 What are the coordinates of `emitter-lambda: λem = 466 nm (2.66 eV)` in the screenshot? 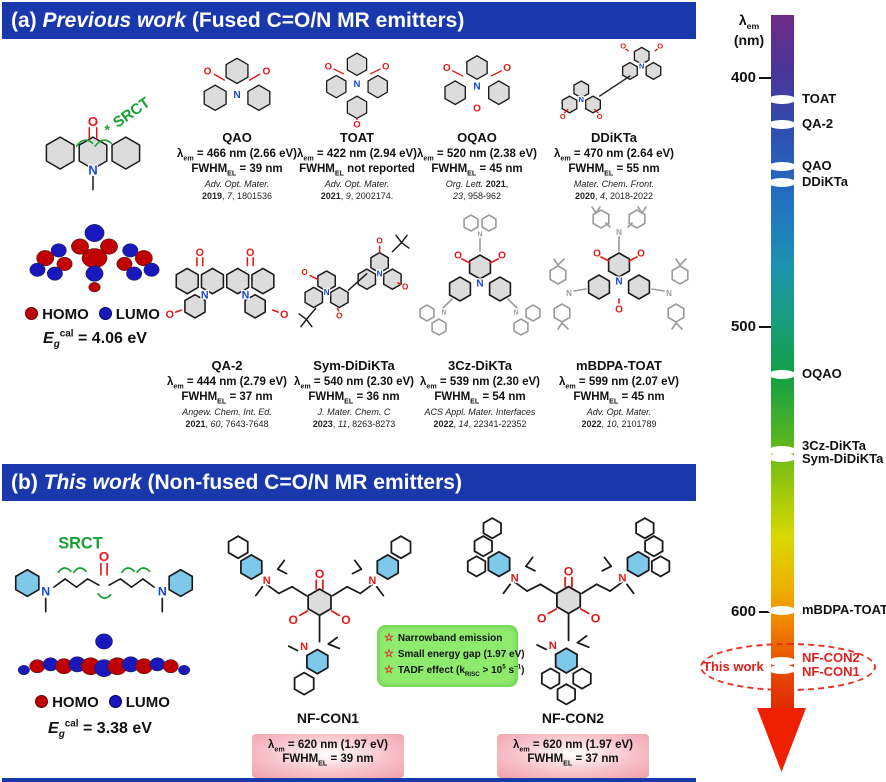 It's located at (237, 155).